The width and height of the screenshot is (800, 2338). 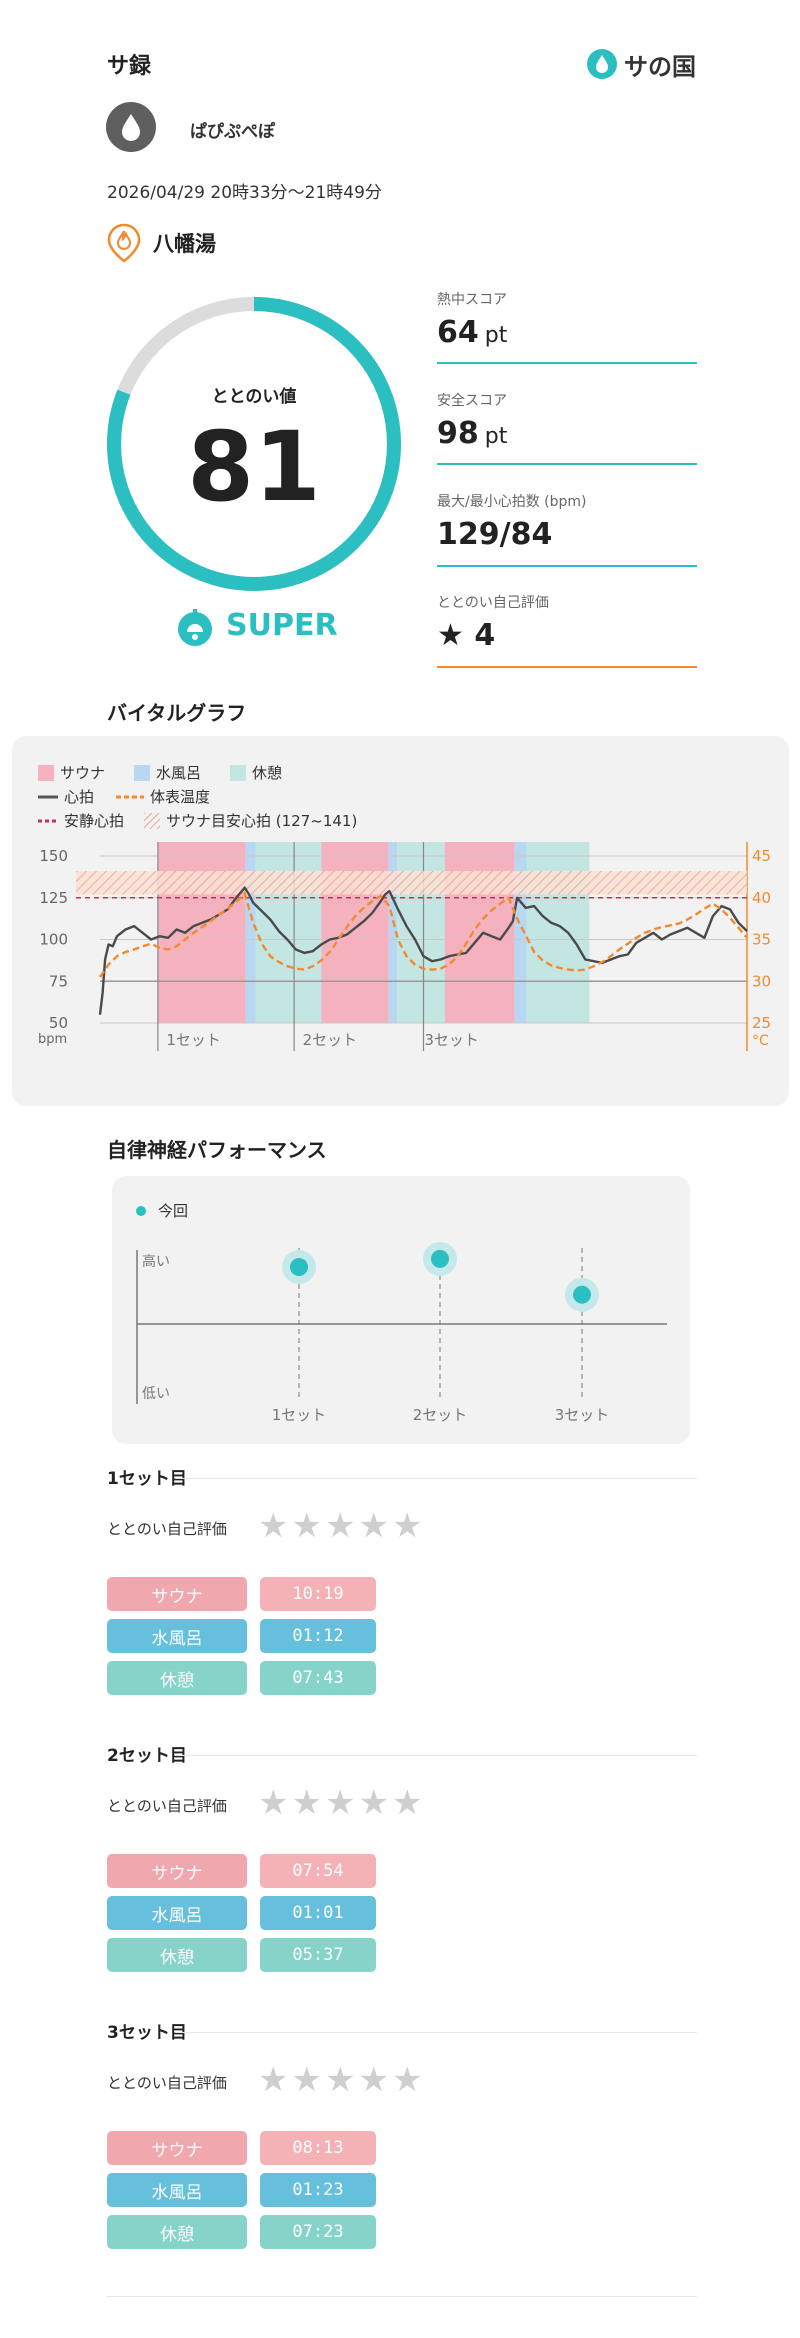 What do you see at coordinates (472, 332) in the screenshot?
I see `heat-score-value: 64 pt` at bounding box center [472, 332].